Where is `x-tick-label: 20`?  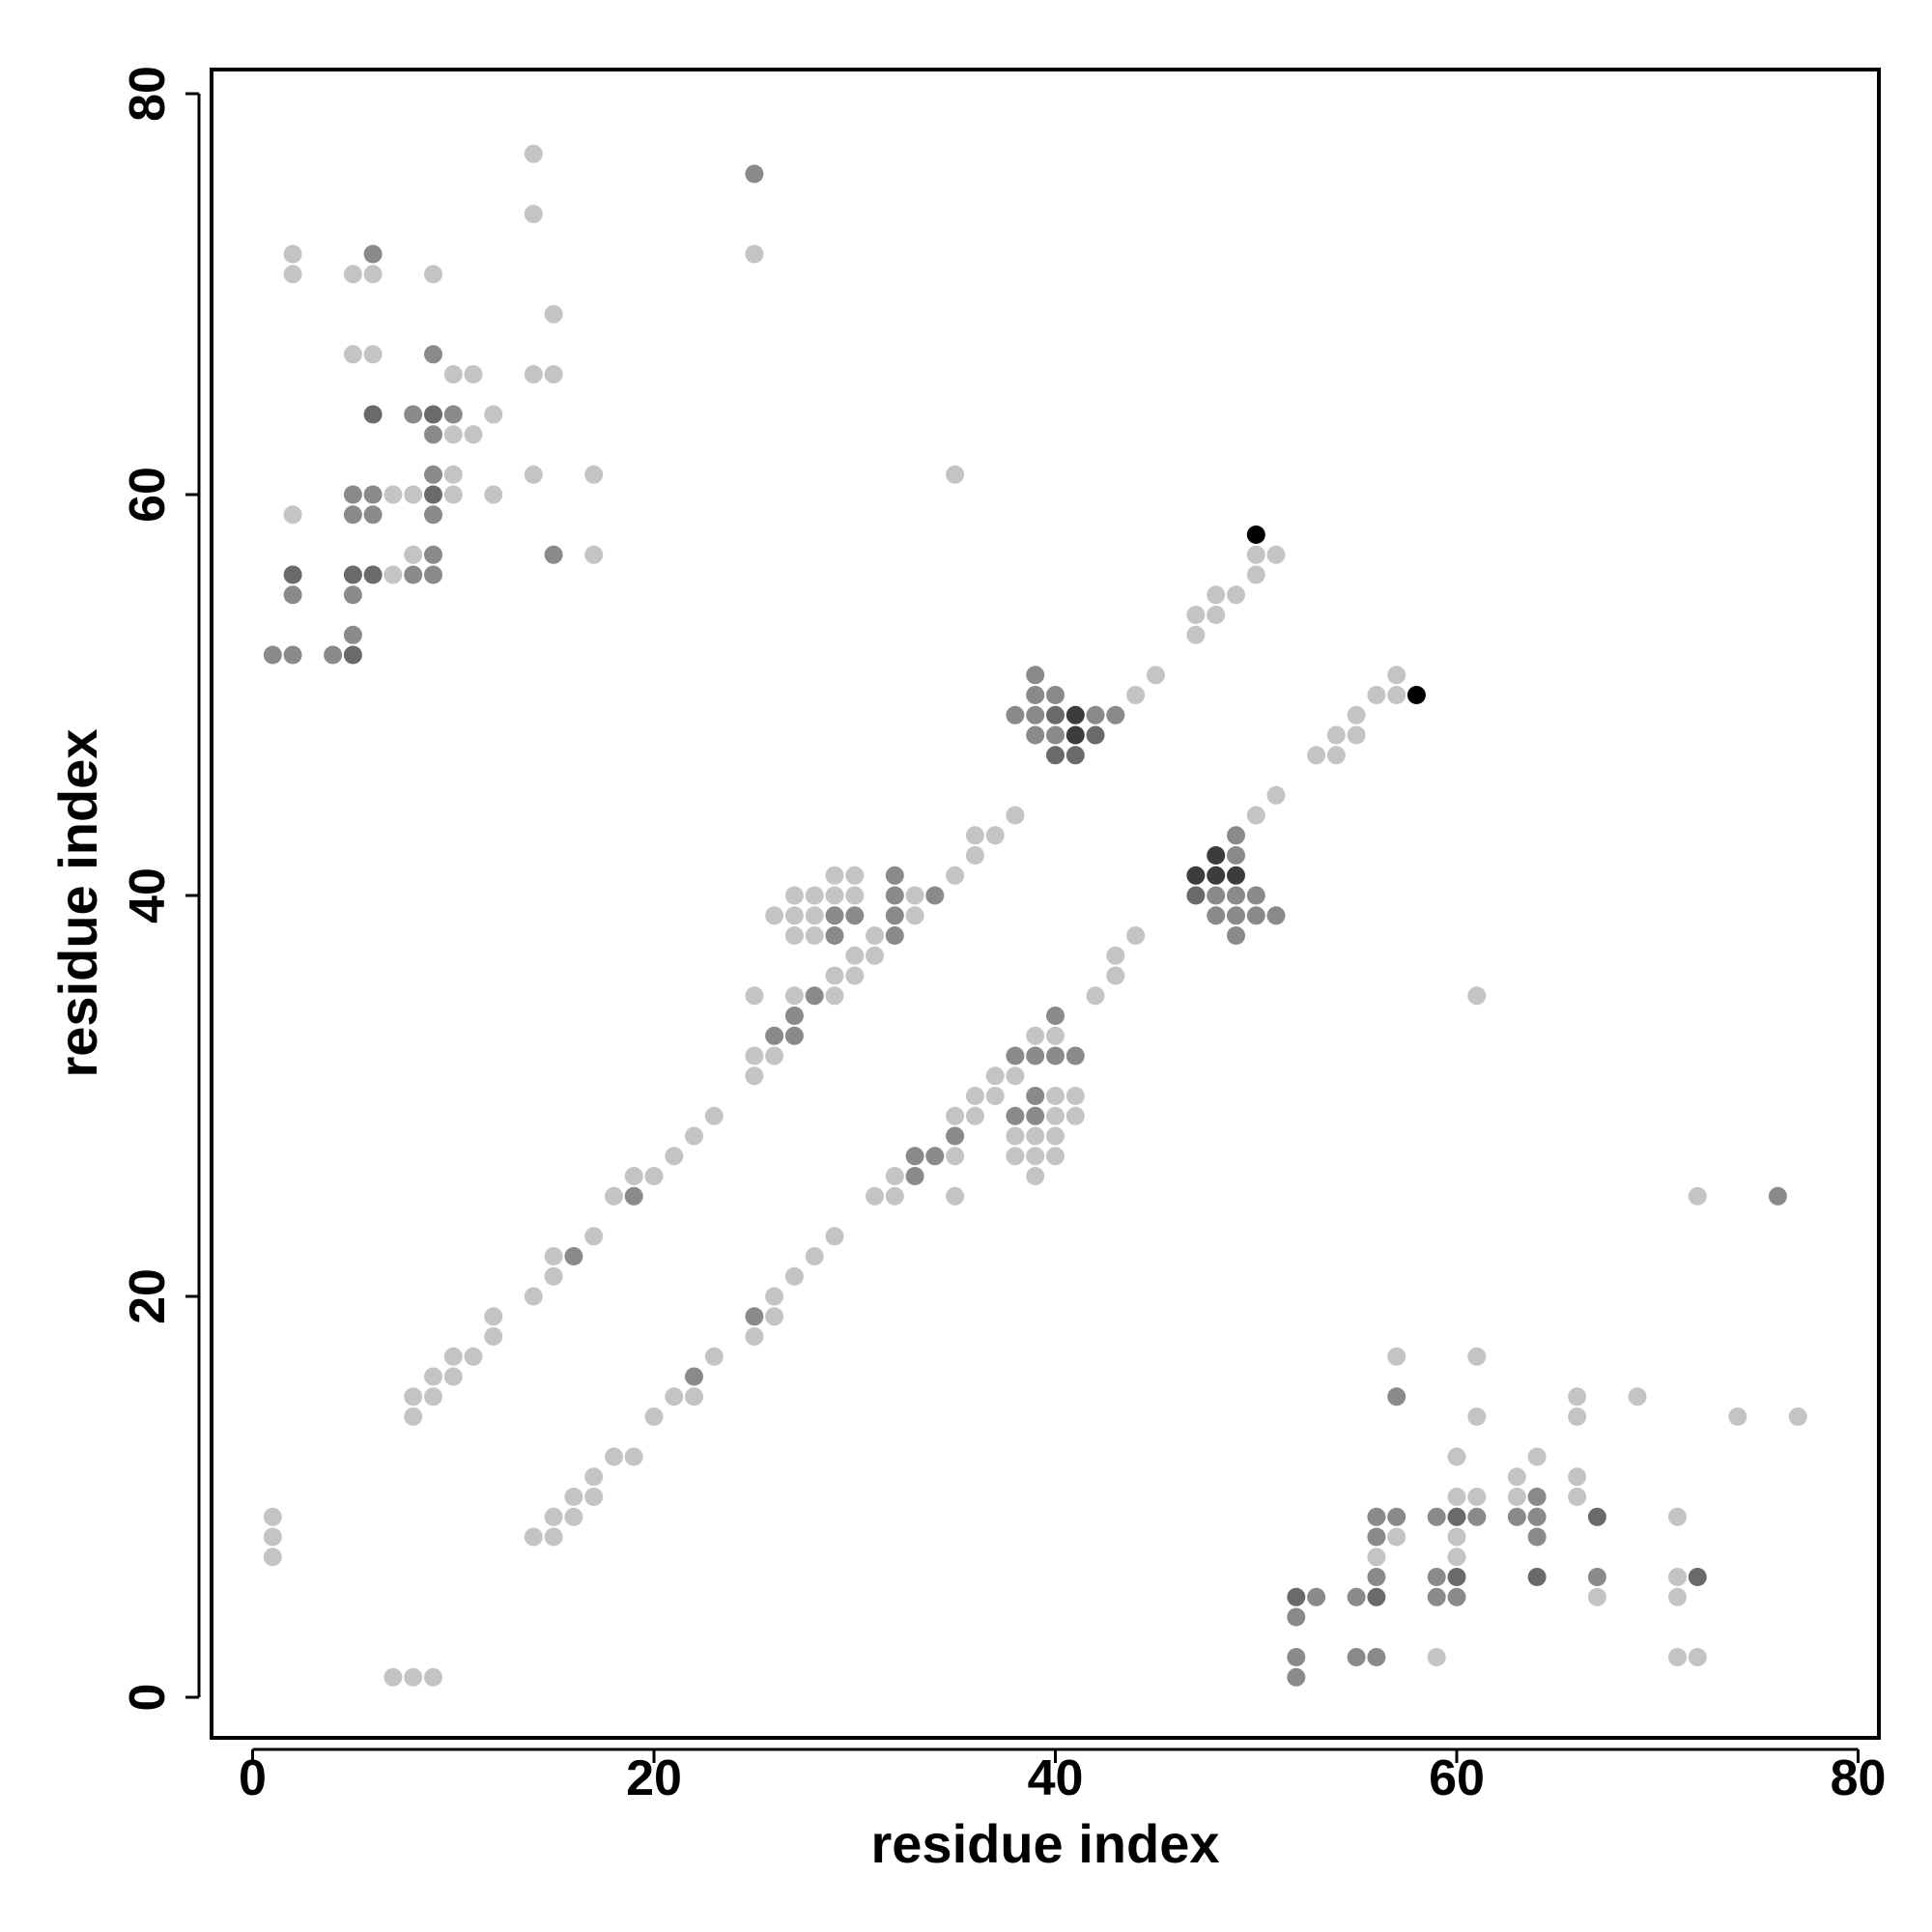 x-tick-label: 20 is located at coordinates (654, 1778).